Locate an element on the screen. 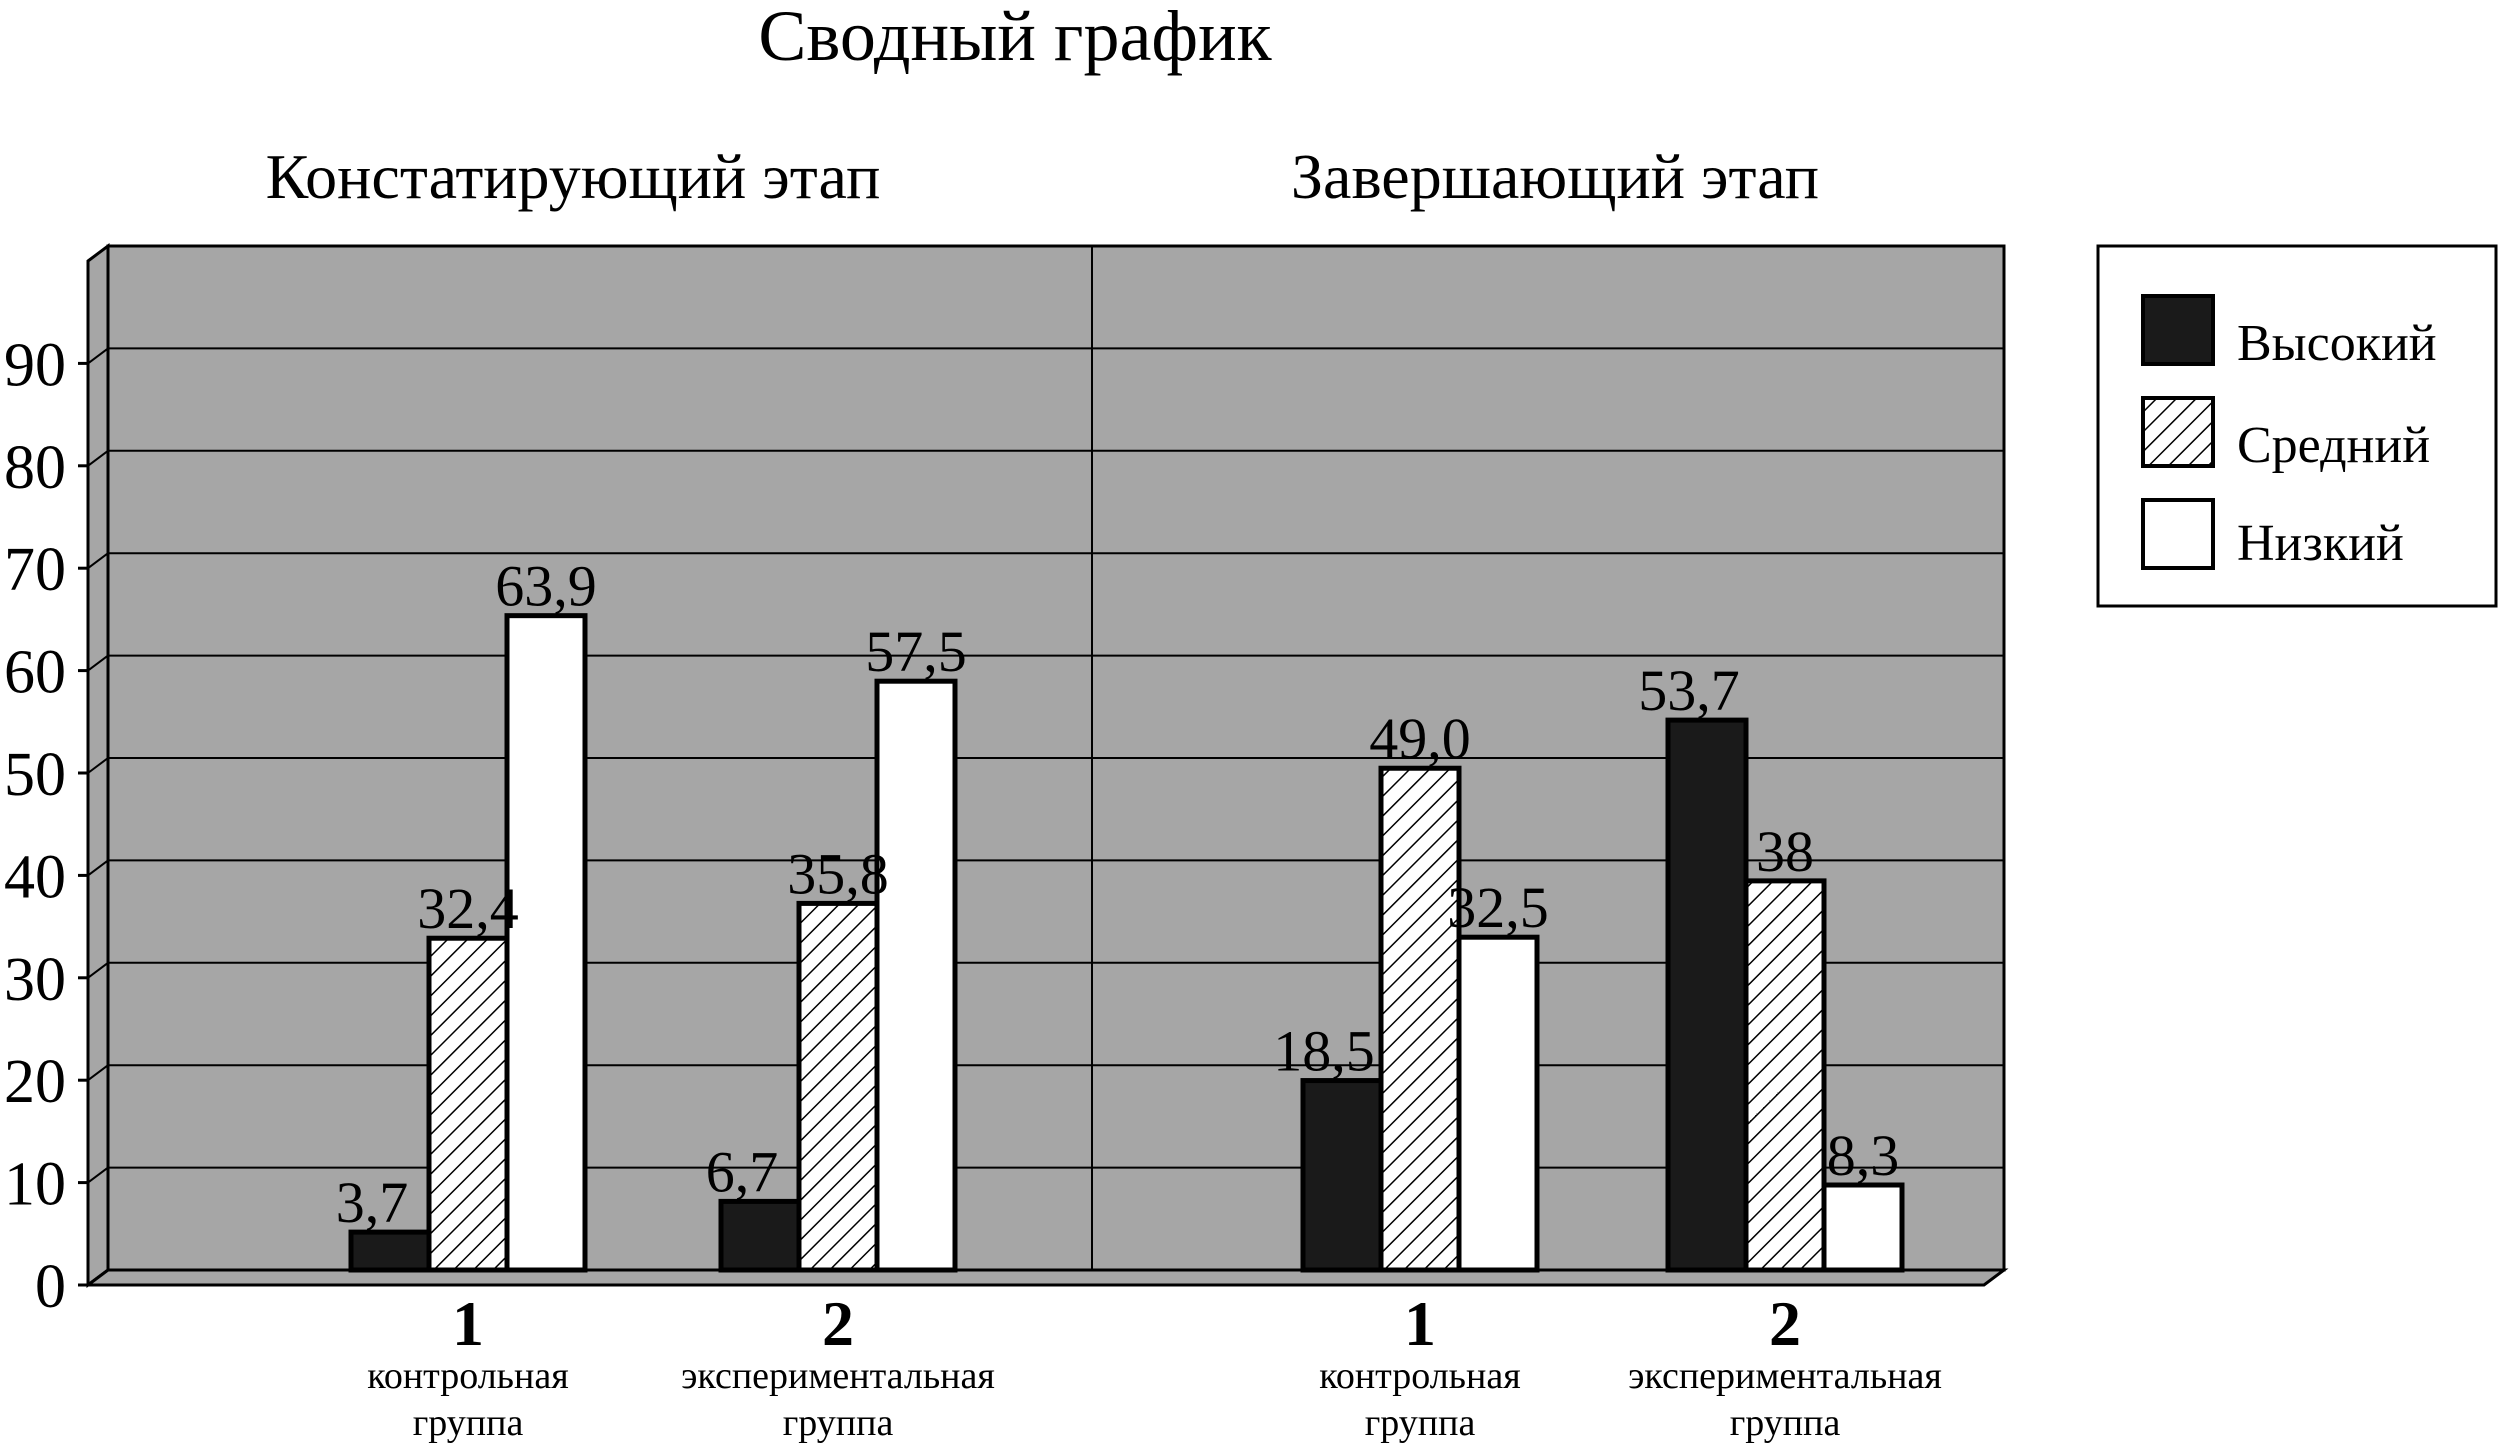 The width and height of the screenshot is (2499, 1449). data-label-p1-g1-high: 53,7 is located at coordinates (1689, 690).